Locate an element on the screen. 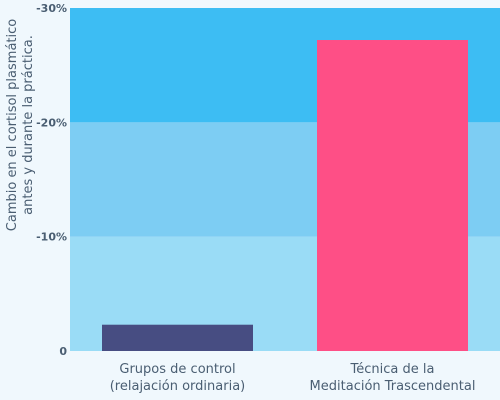 The width and height of the screenshot is (500, 400). y-tick-labels: 0 -10% -20% -30% is located at coordinates (51, 180).